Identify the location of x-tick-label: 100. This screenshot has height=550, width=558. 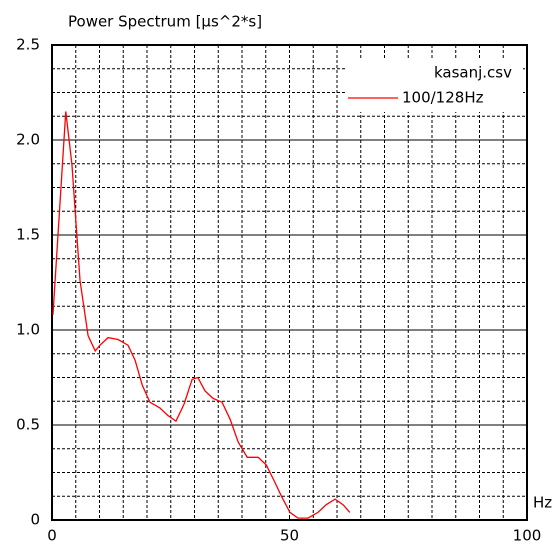
(527, 536).